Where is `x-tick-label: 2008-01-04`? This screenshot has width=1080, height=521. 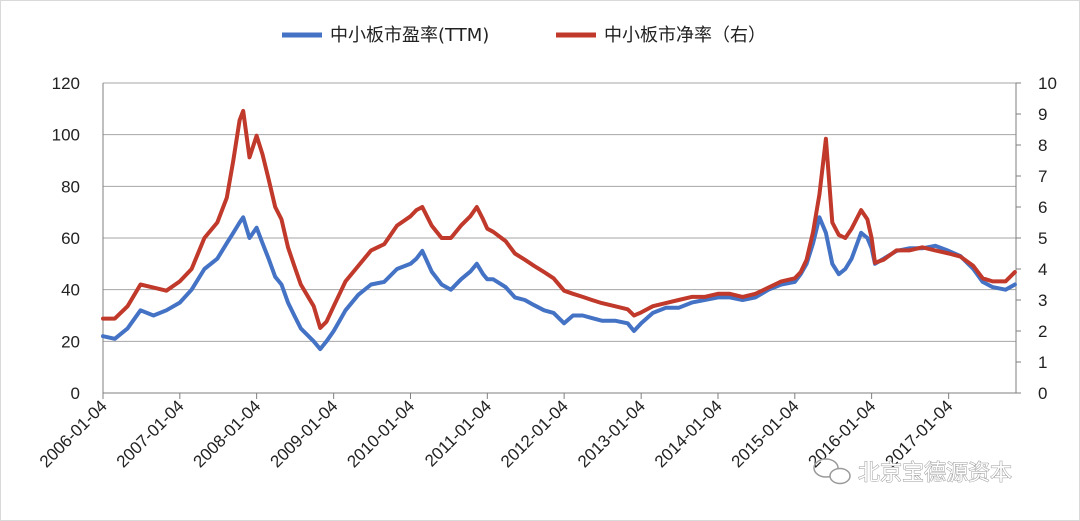
x-tick-label: 2008-01-04 is located at coordinates (227, 433).